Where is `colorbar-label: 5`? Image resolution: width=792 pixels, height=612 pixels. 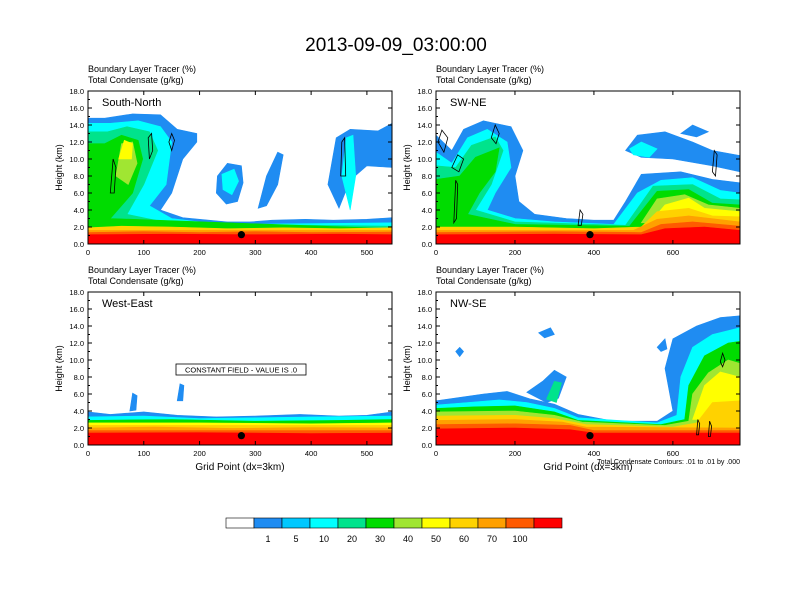
colorbar-label: 5 is located at coordinates (295, 539).